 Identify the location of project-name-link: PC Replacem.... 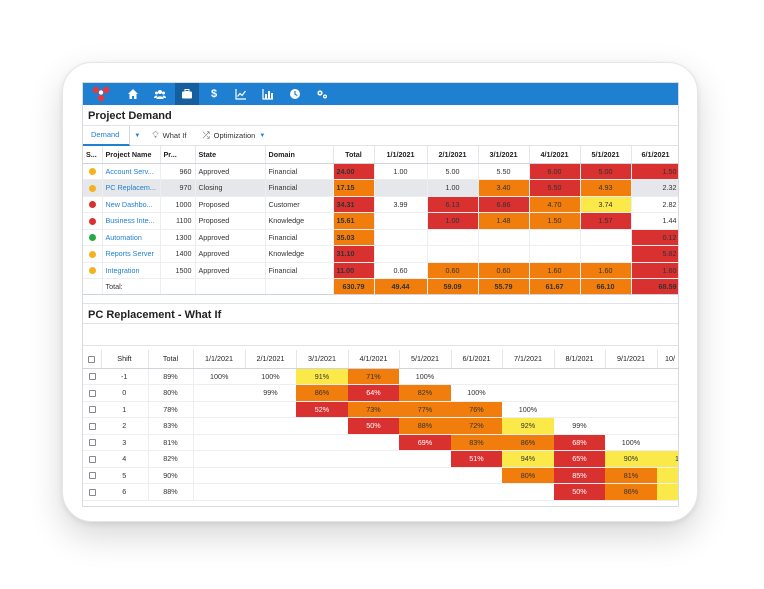
(131, 188).